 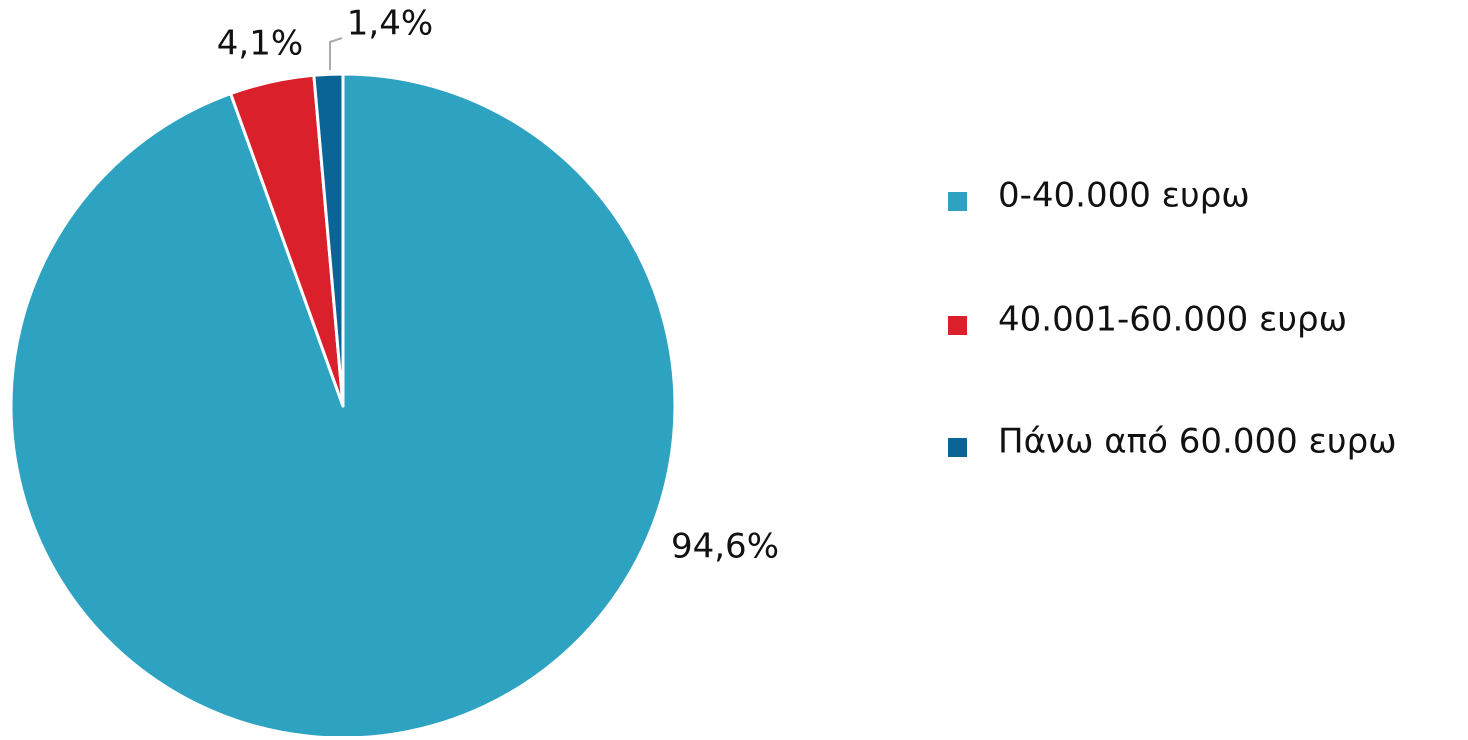 I want to click on legend-label: 40.001-60.000 ευρω, so click(x=1172, y=320).